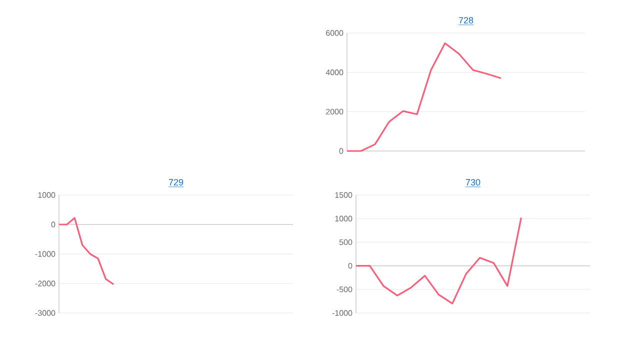  Describe the element at coordinates (345, 242) in the screenshot. I see `y-tick-label: 500` at that location.